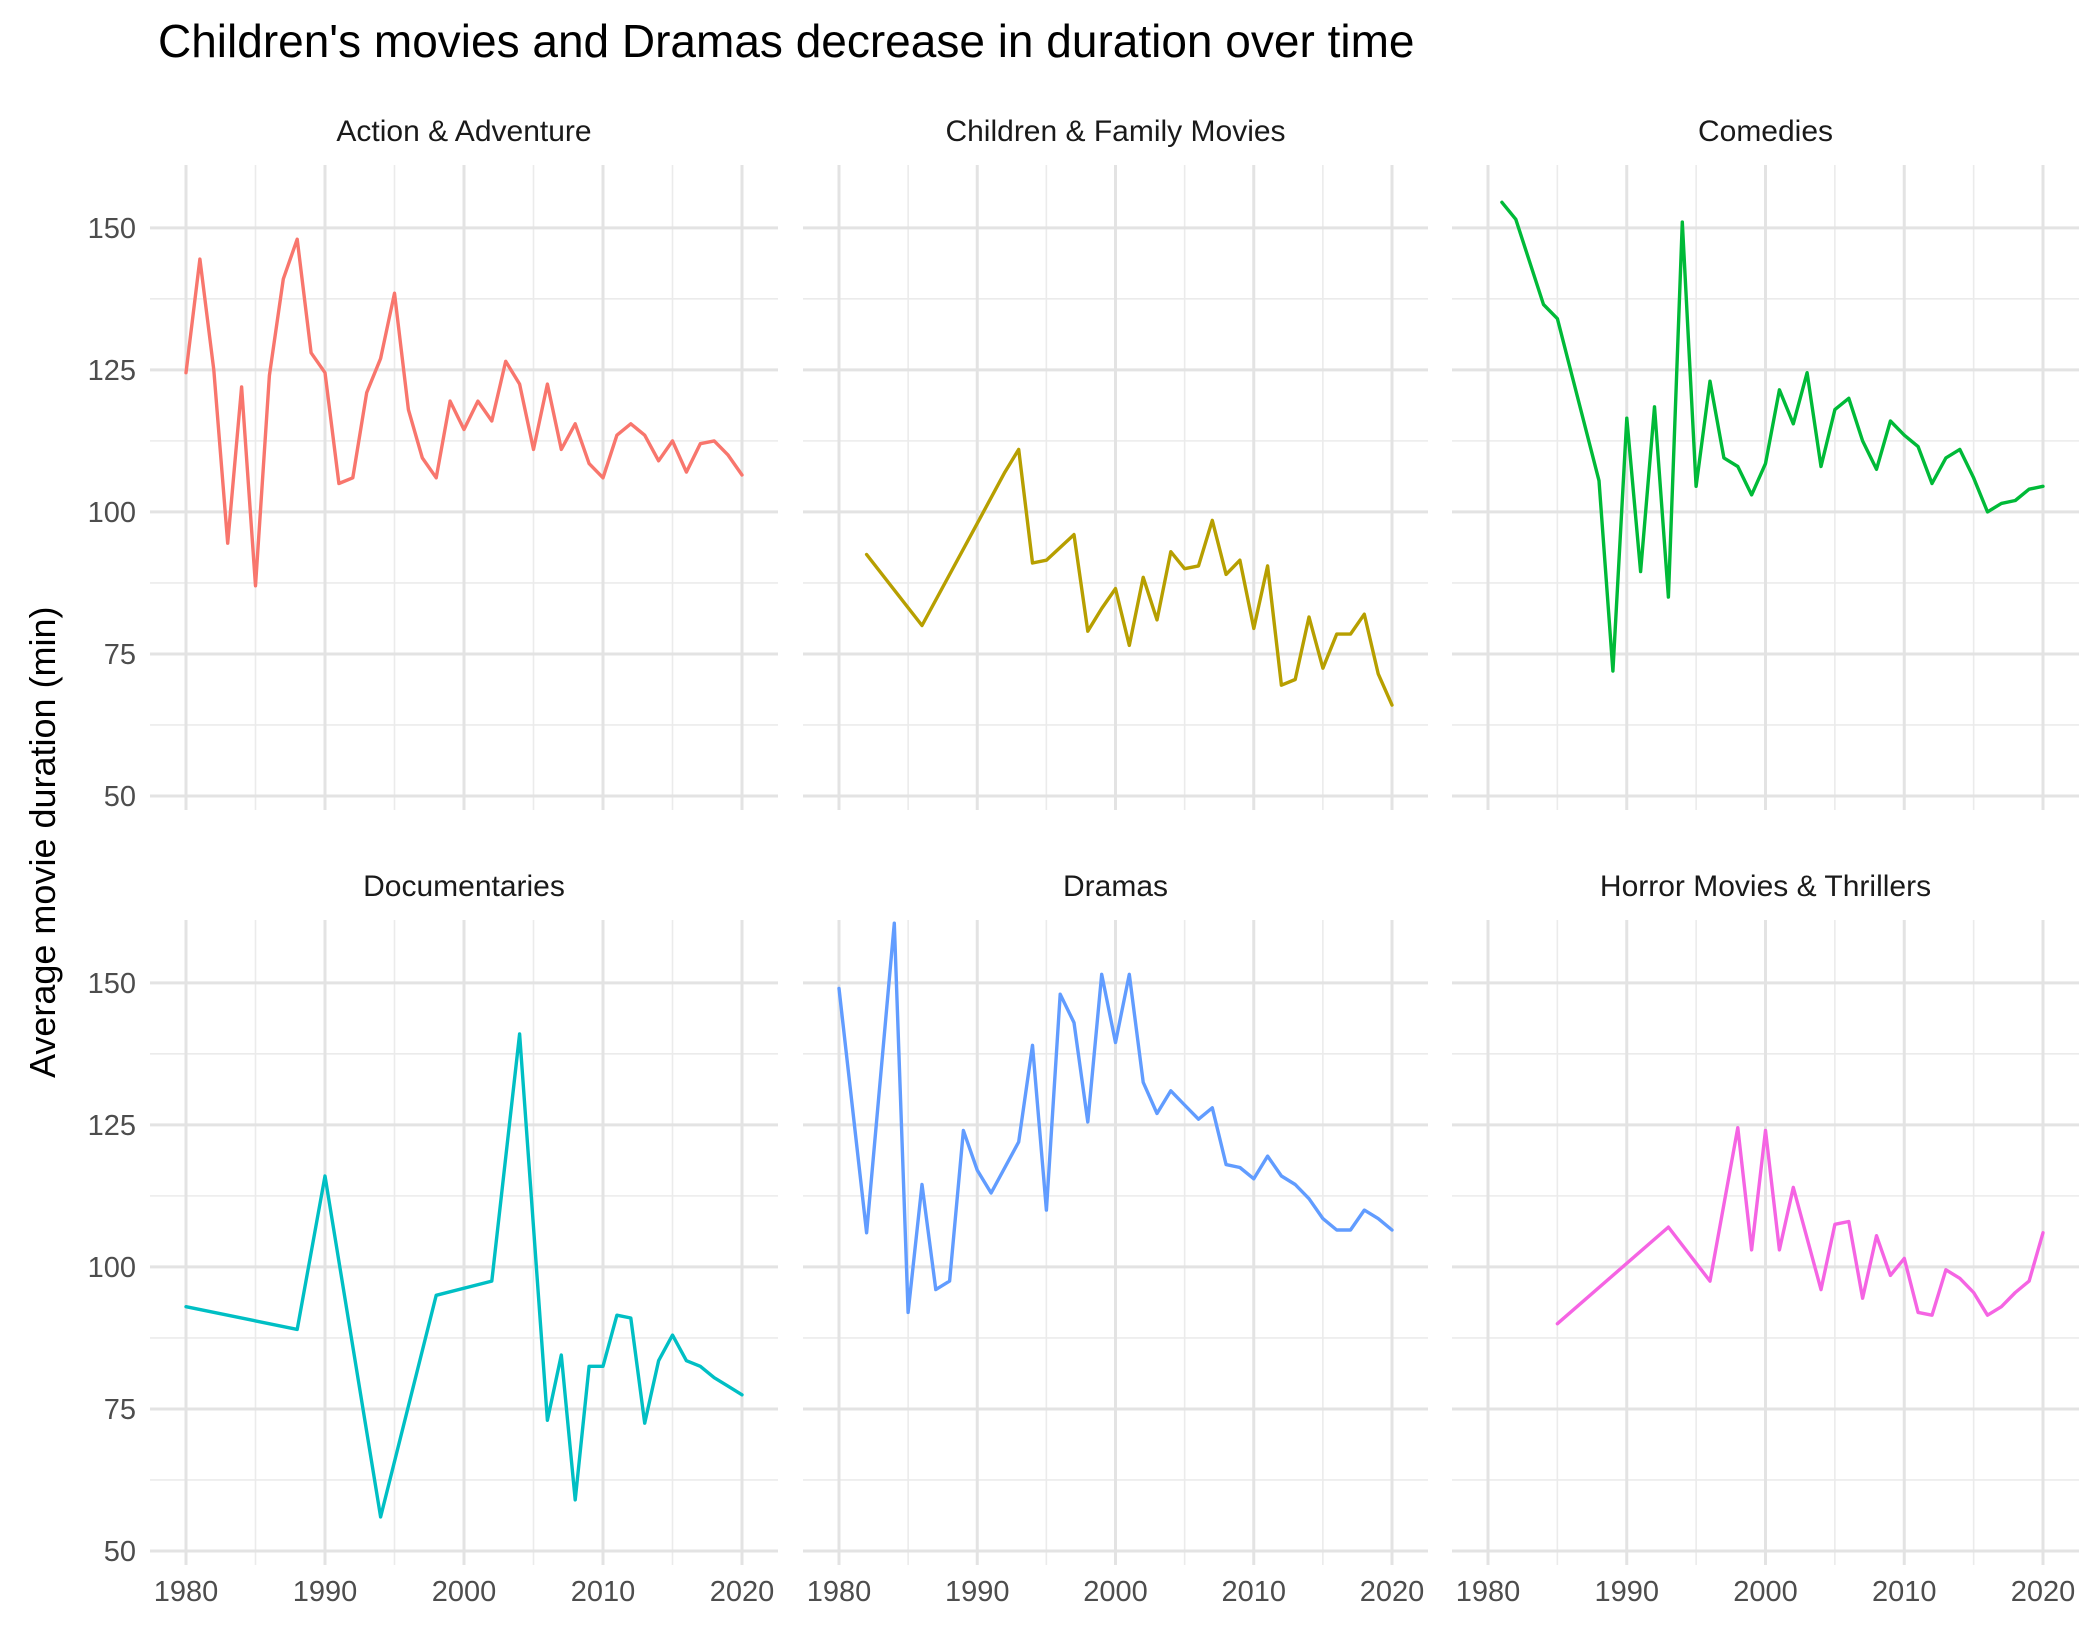 The image size is (2099, 1650). I want to click on facet-strip-label: Documentaries, so click(464, 886).